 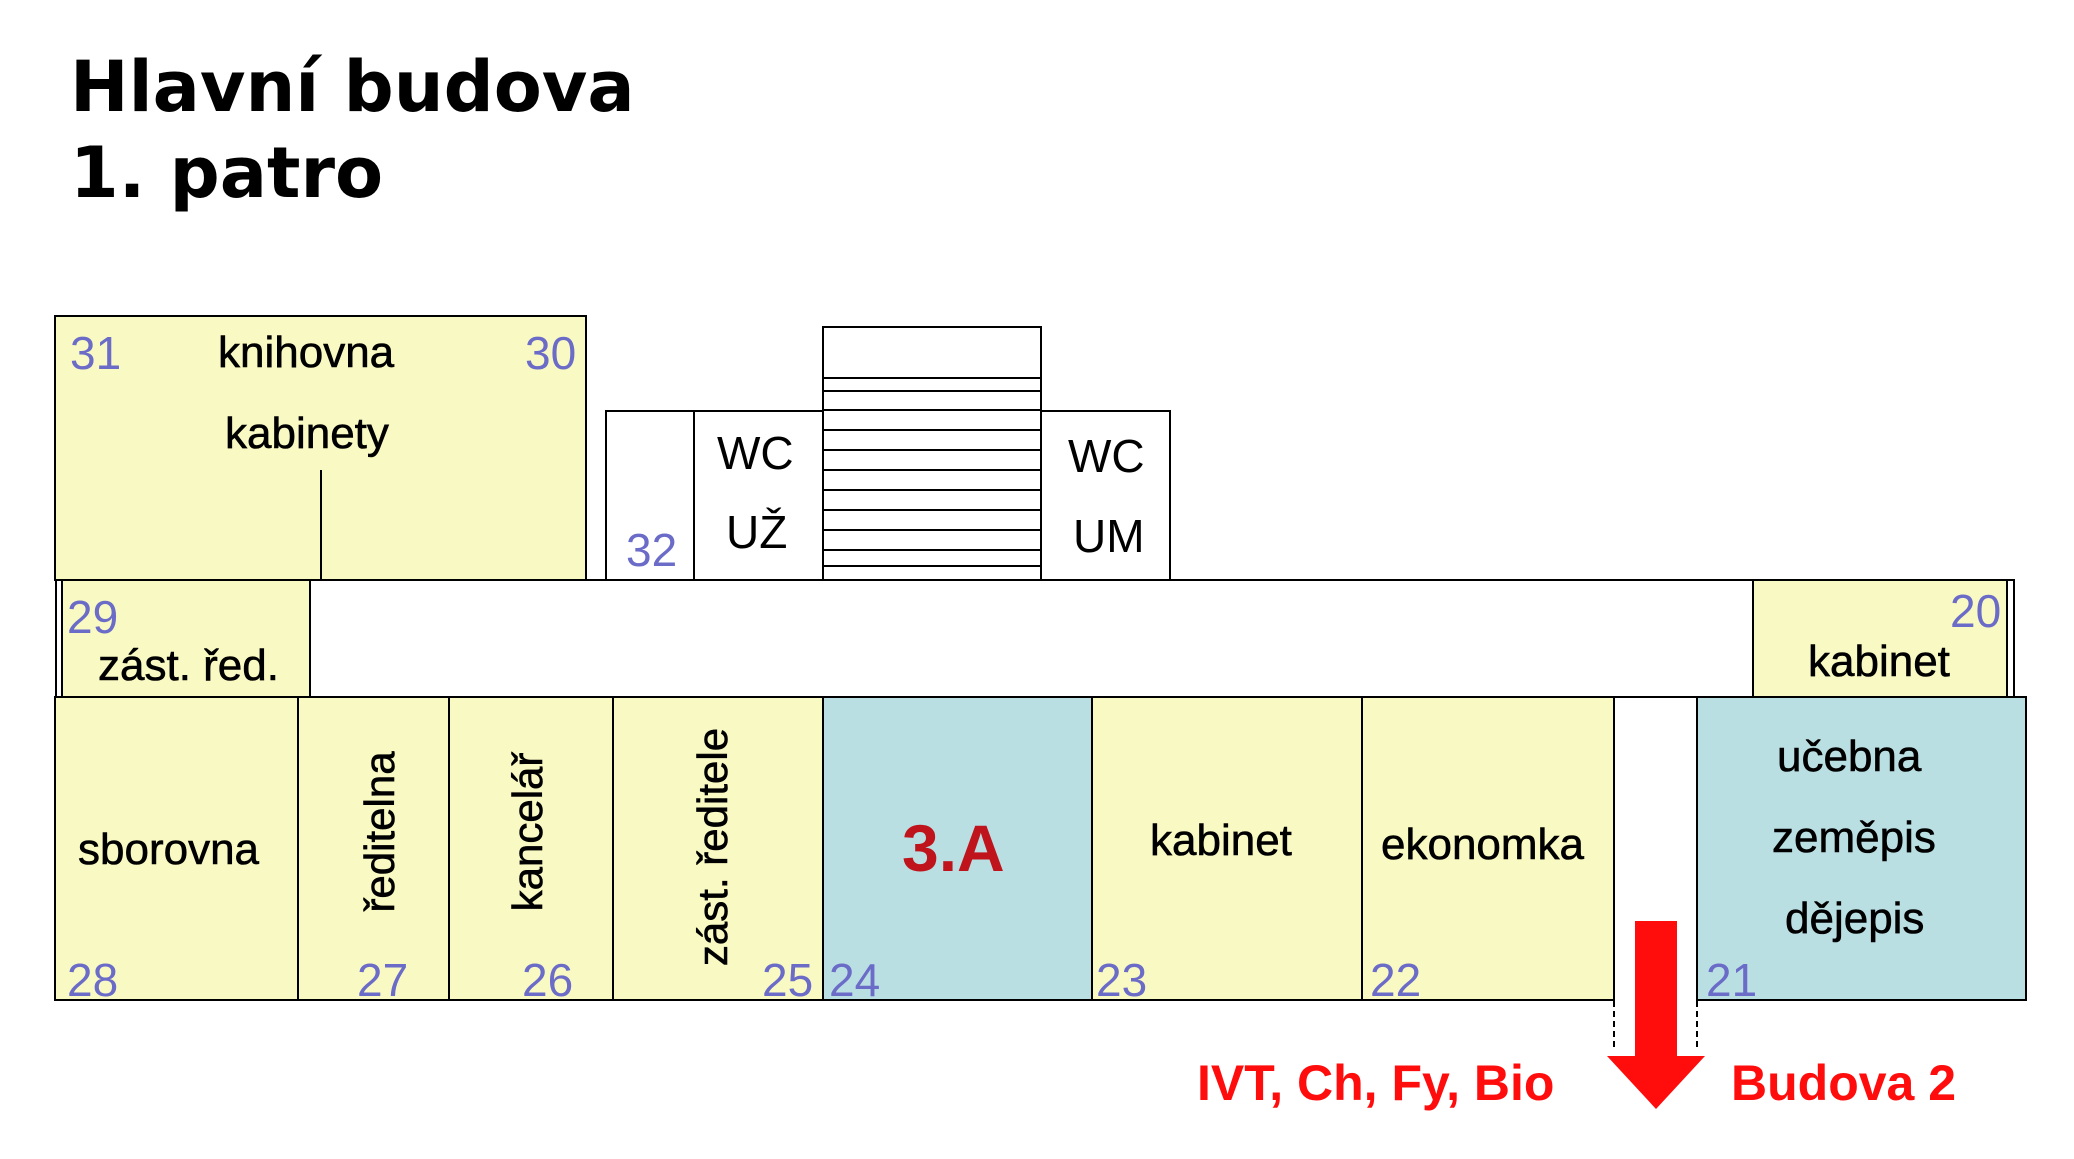 I want to click on room-number-23: 23, so click(x=1122, y=980).